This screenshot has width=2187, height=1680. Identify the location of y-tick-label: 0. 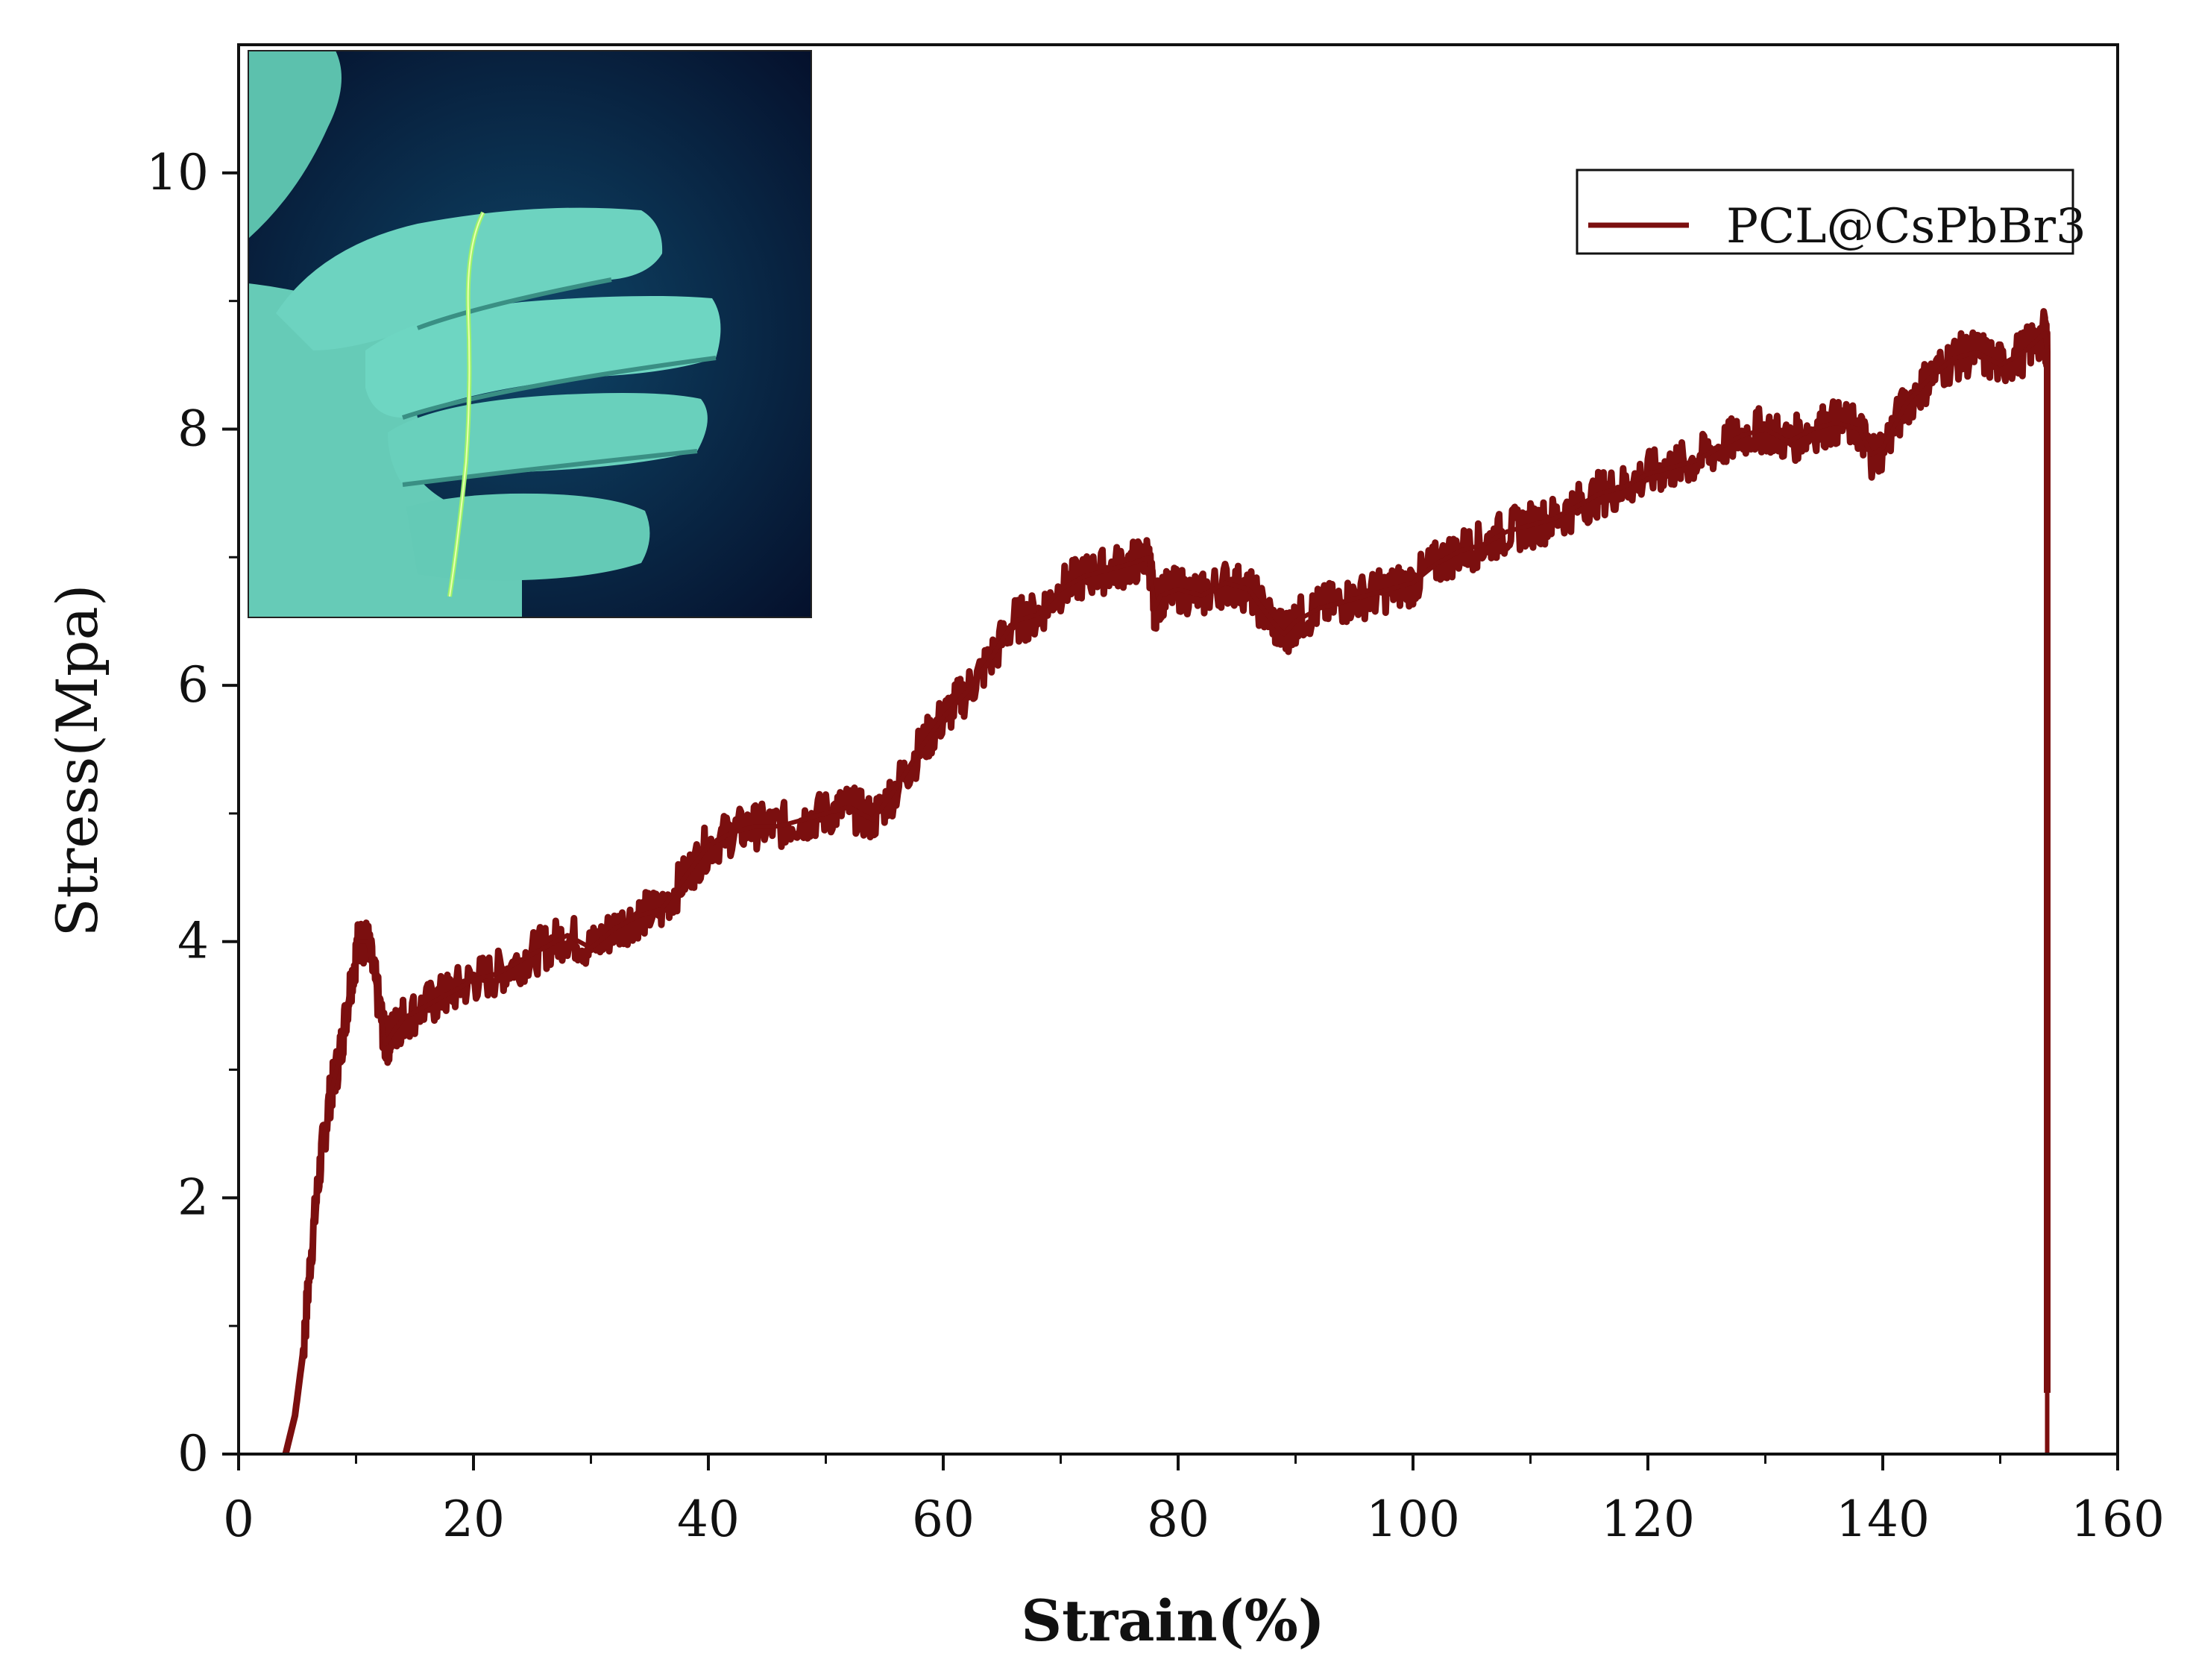
(193, 1453).